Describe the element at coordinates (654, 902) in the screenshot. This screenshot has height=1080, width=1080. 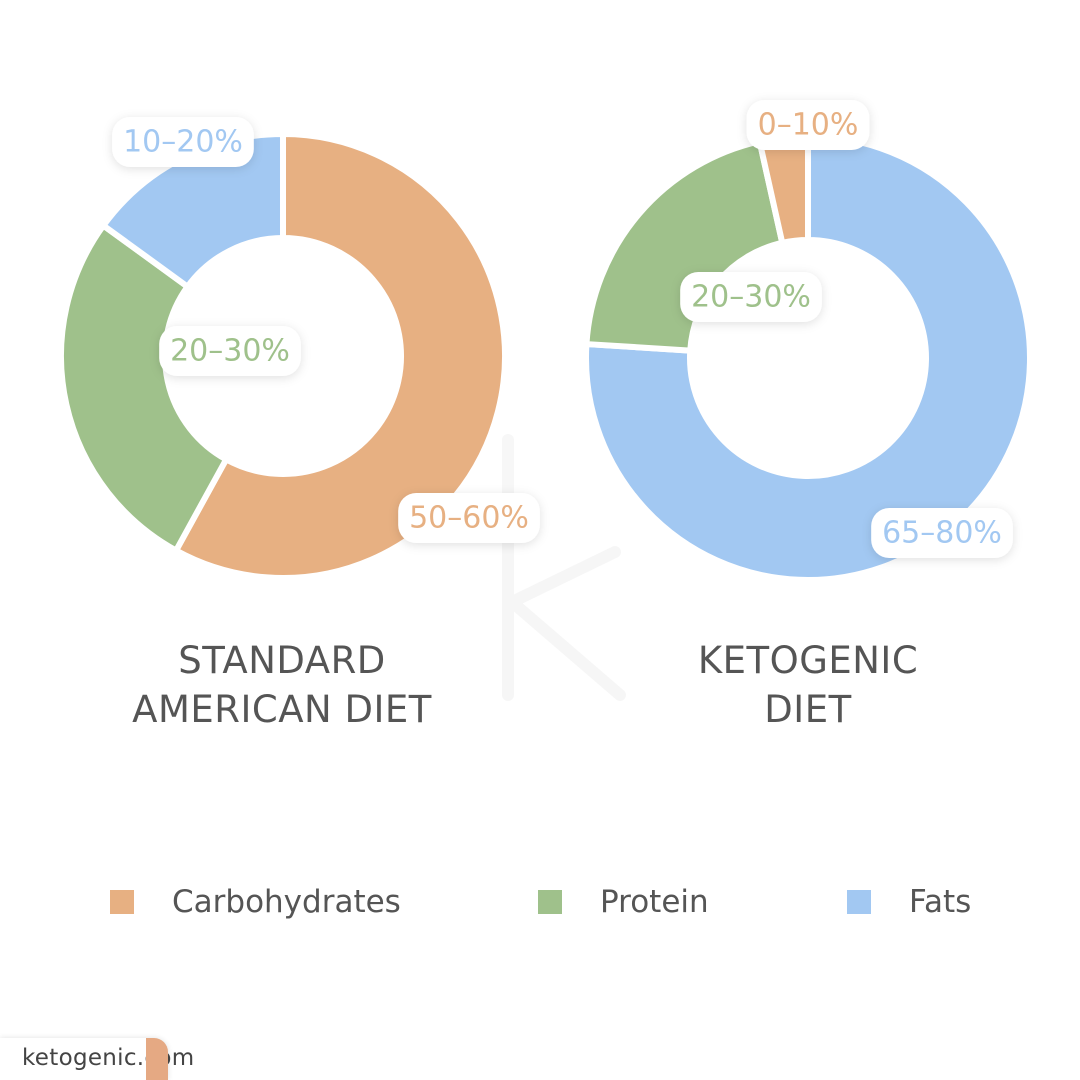
I see `legend-label-protein: Protein` at that location.